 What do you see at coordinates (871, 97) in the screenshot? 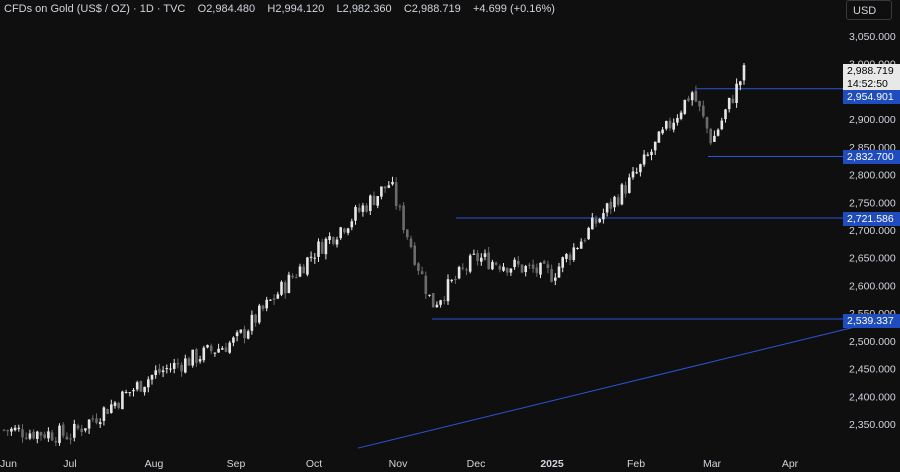
I see `level-tag-1: 2,954.901` at bounding box center [871, 97].